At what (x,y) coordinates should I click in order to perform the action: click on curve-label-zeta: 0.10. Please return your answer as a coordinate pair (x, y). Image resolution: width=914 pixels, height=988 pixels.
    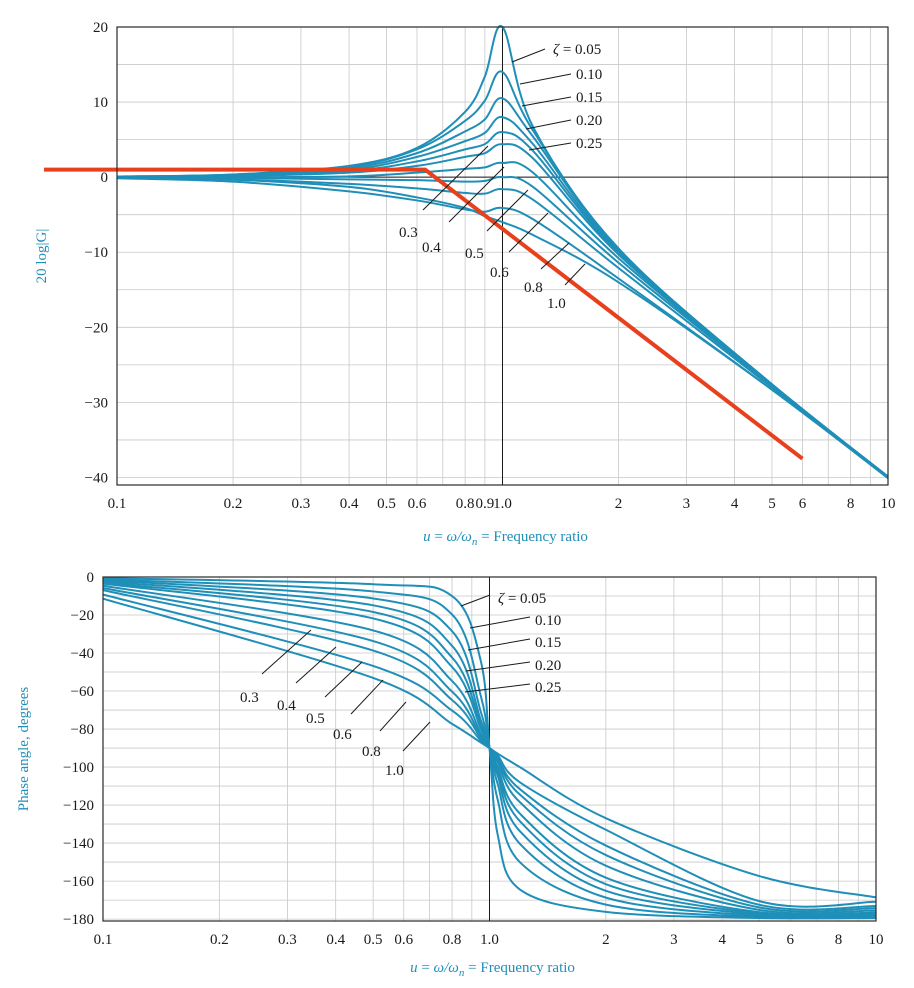
    Looking at the image, I should click on (548, 621).